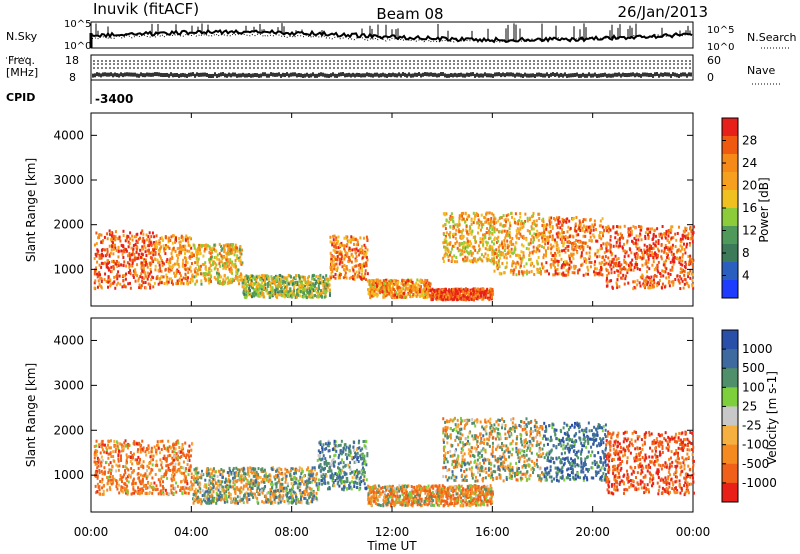  What do you see at coordinates (772, 37) in the screenshot?
I see `nsearch-label: N.Search` at bounding box center [772, 37].